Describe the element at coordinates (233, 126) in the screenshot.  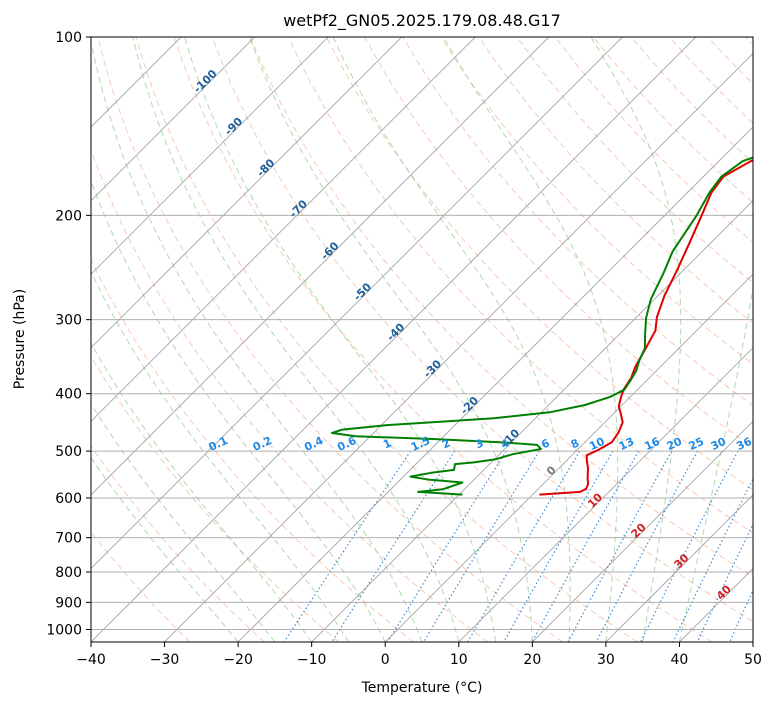
I see `isotherm-label: -90` at that location.